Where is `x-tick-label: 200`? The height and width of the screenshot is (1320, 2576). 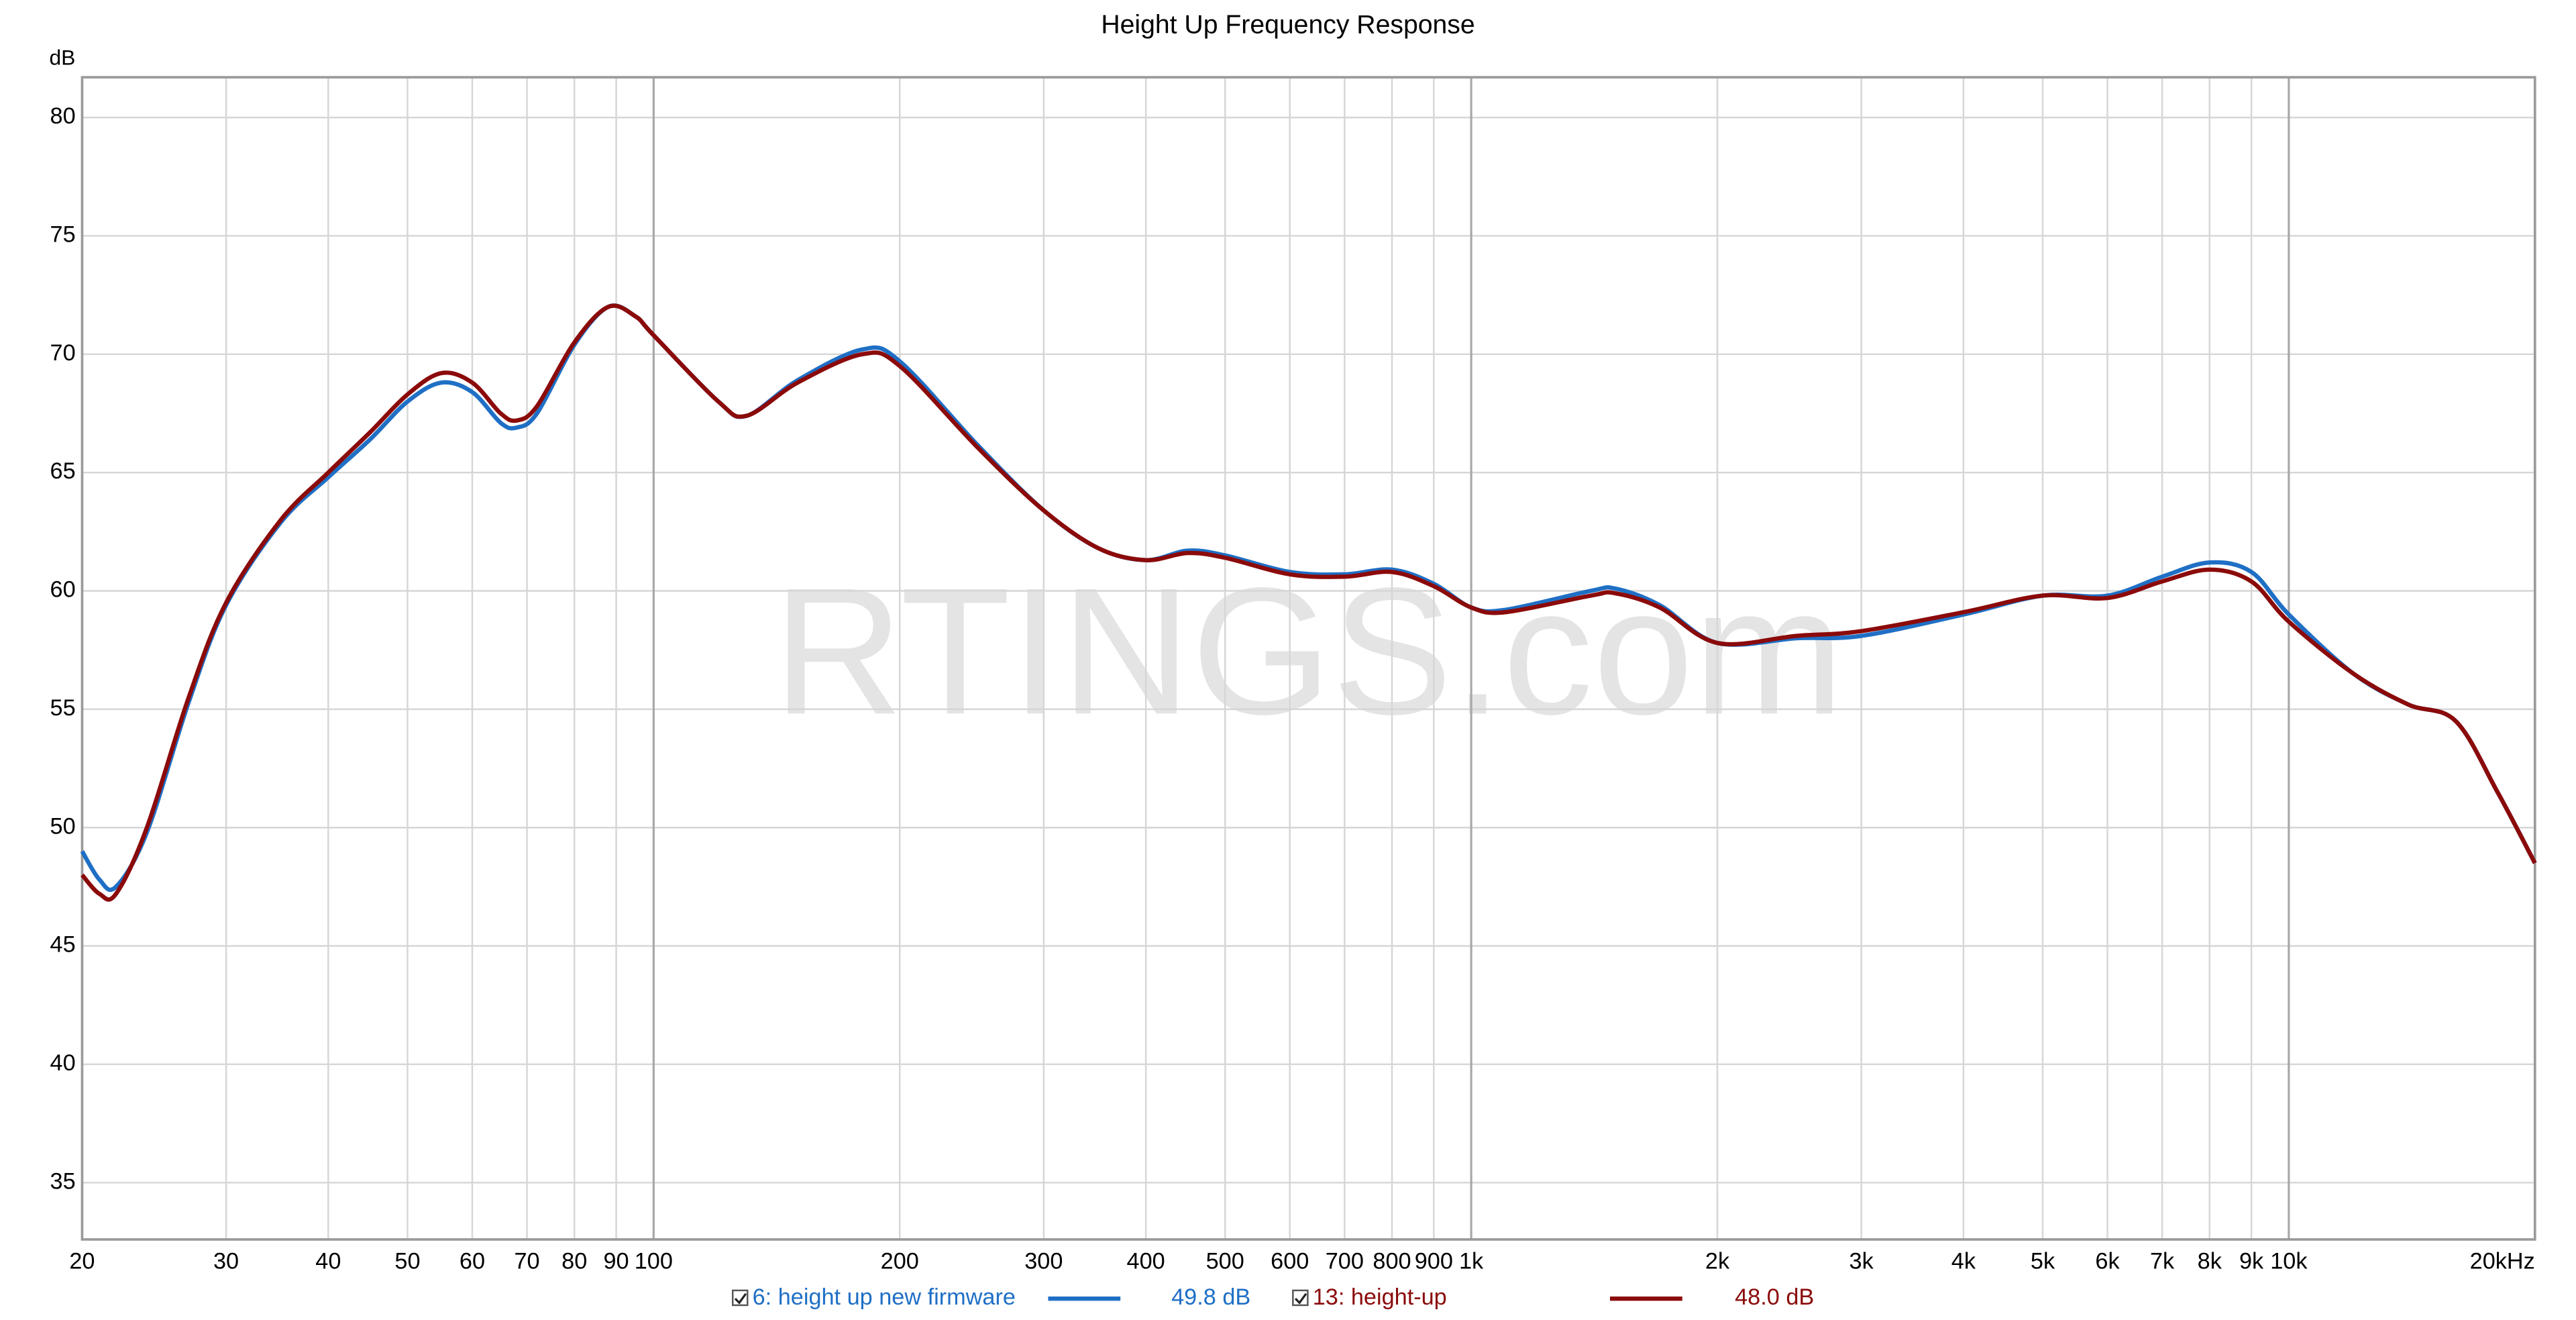 x-tick-label: 200 is located at coordinates (900, 1261).